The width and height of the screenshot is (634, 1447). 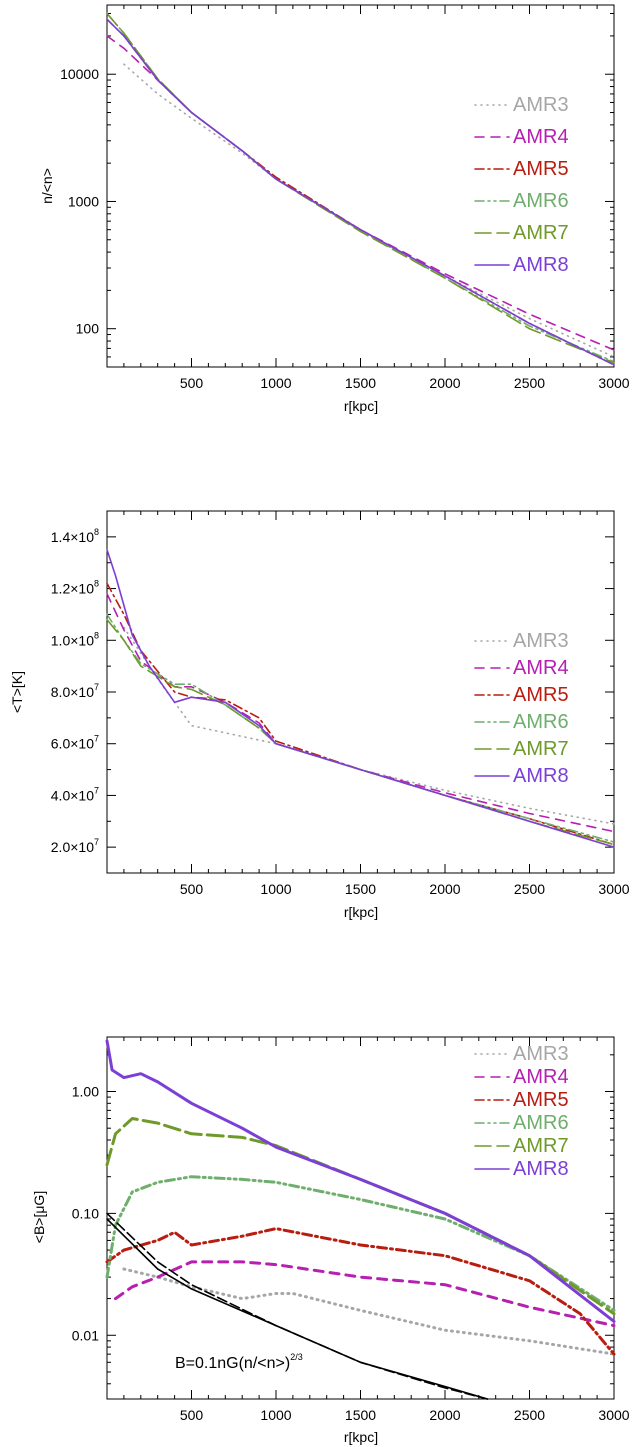 I want to click on y-tick-label: 8.0×10⁷, so click(x=75, y=691).